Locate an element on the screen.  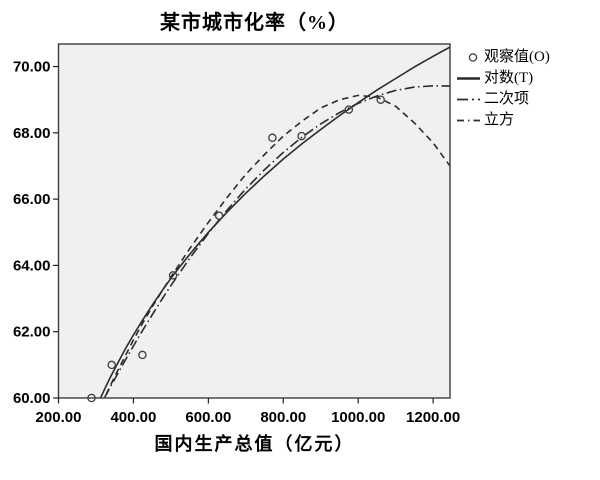
y-tick-label: 66.00 is located at coordinates (32, 199).